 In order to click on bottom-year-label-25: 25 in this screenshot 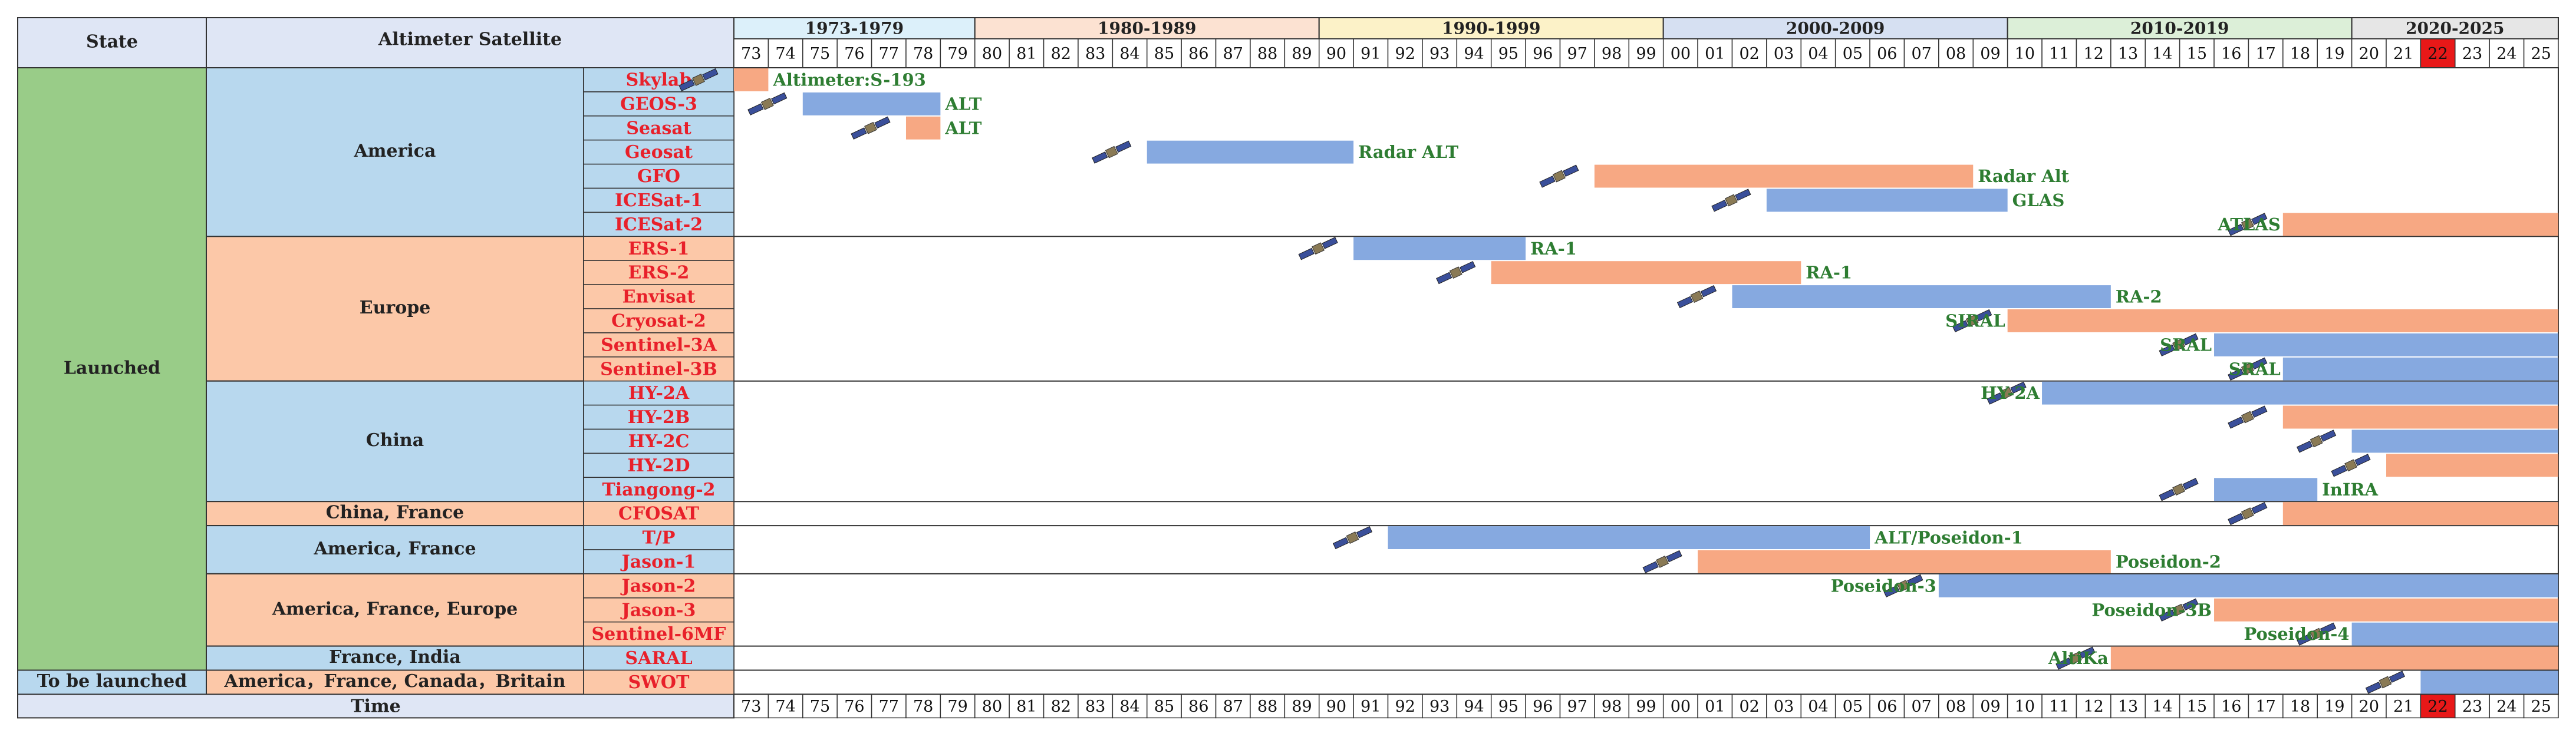, I will do `click(2541, 707)`.